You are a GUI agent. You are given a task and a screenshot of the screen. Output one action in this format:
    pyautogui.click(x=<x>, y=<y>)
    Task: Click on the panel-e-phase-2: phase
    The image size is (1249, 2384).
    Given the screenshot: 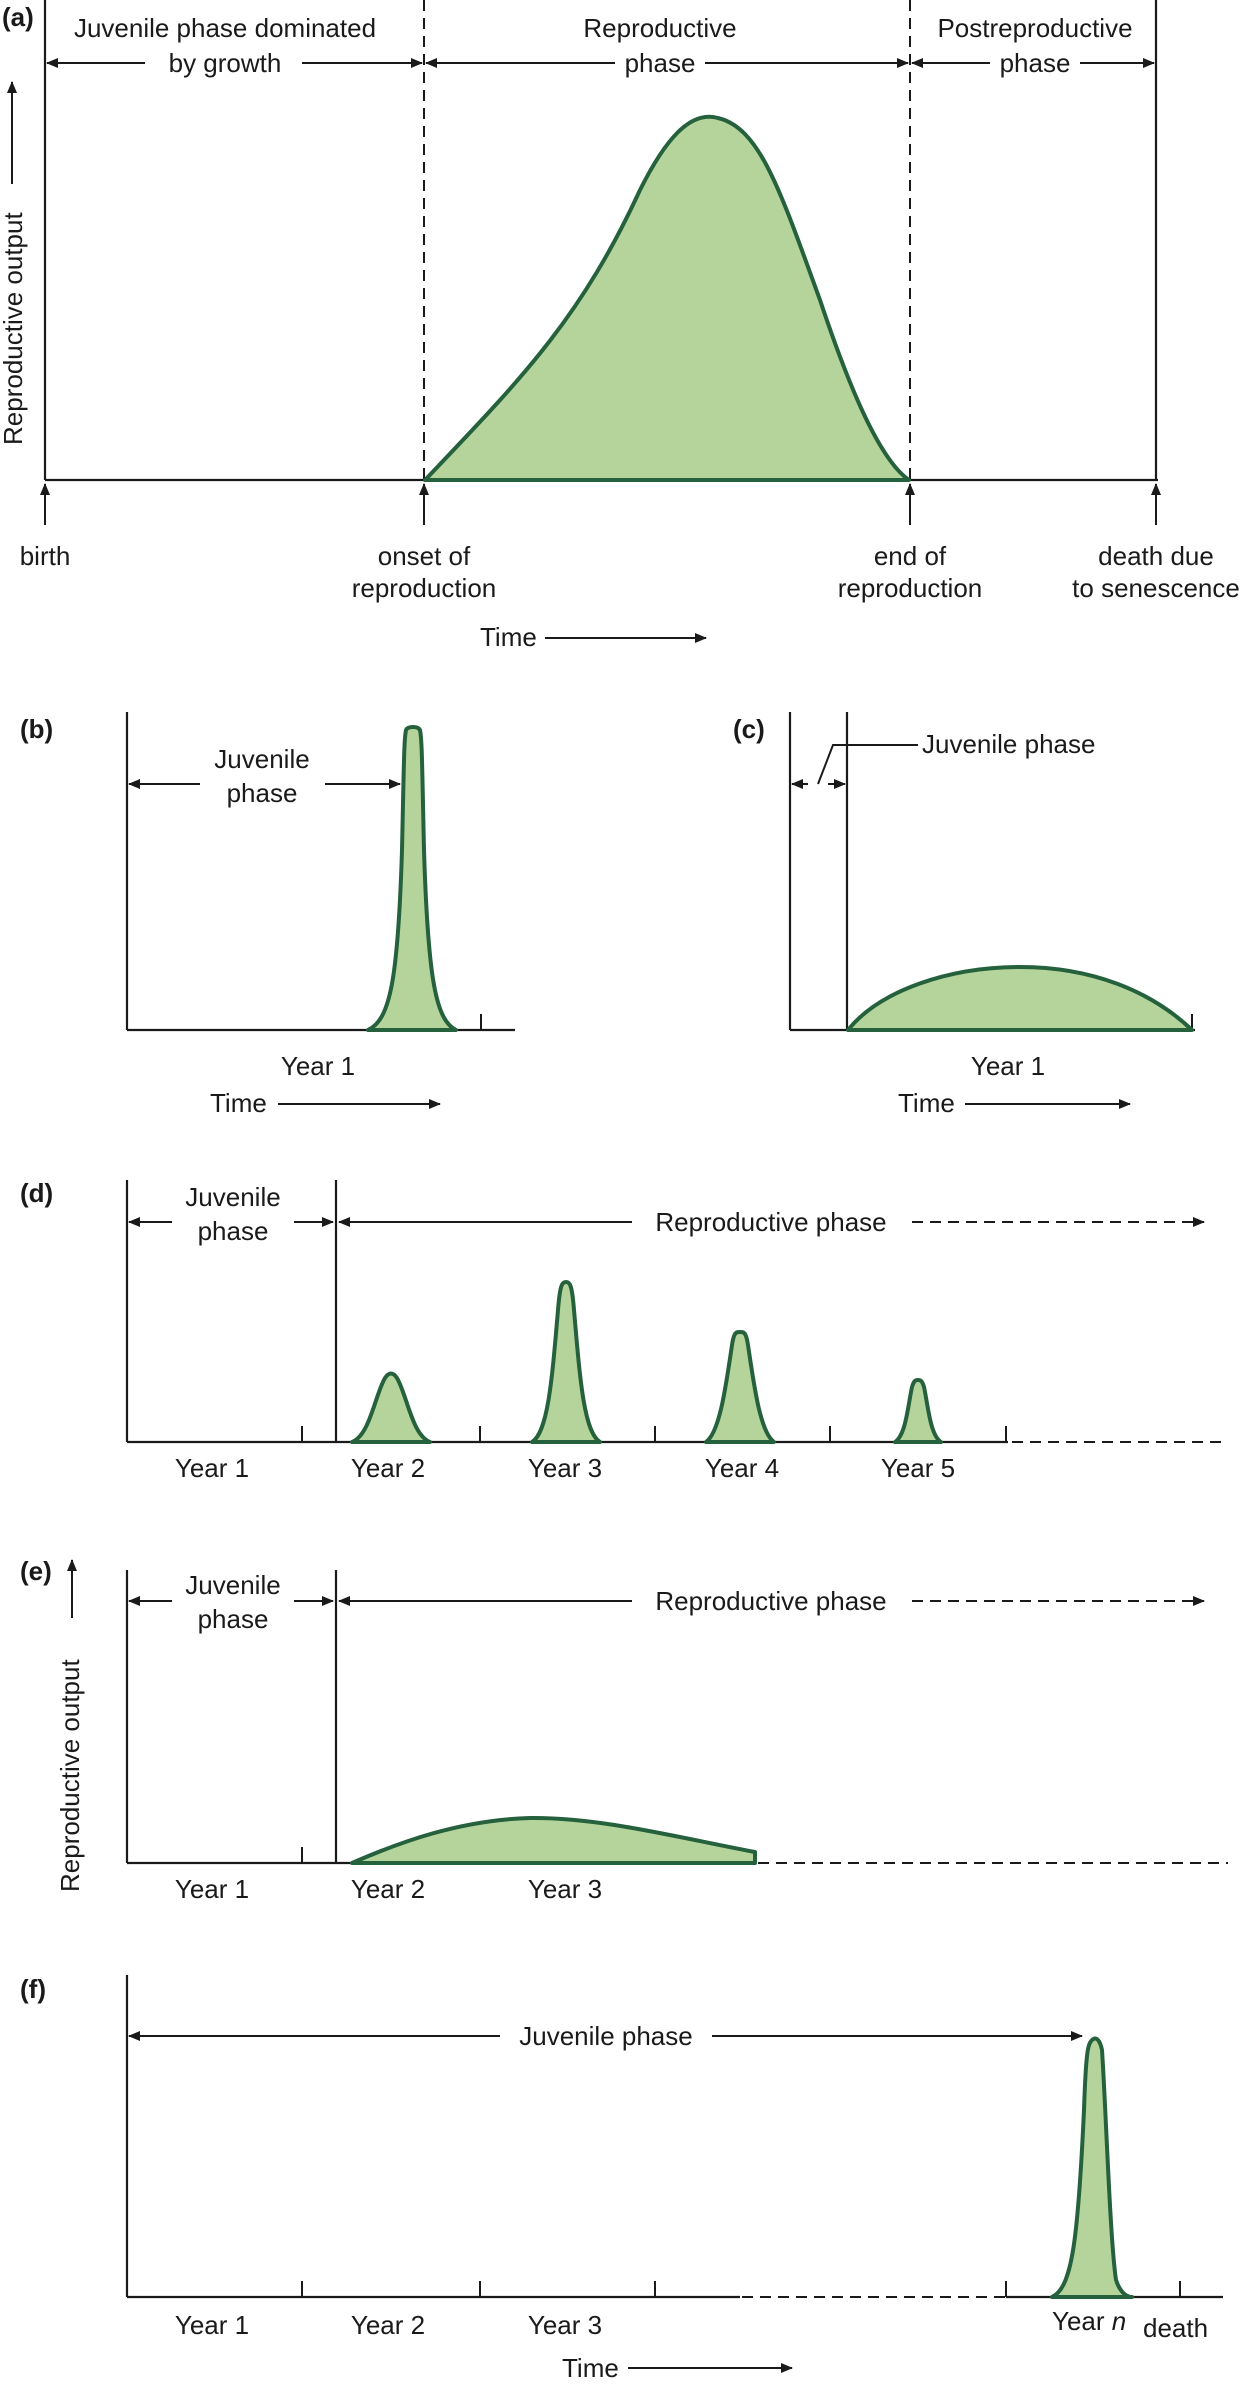 What is the action you would take?
    pyautogui.click(x=233, y=1619)
    